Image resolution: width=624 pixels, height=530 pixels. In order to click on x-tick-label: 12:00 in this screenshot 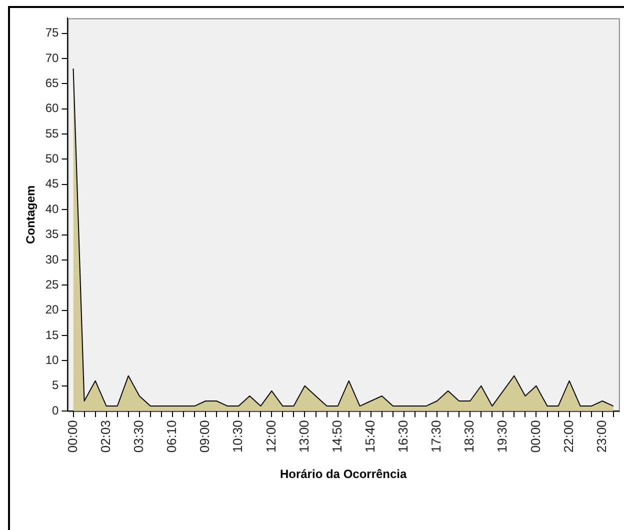, I will do `click(270, 436)`.